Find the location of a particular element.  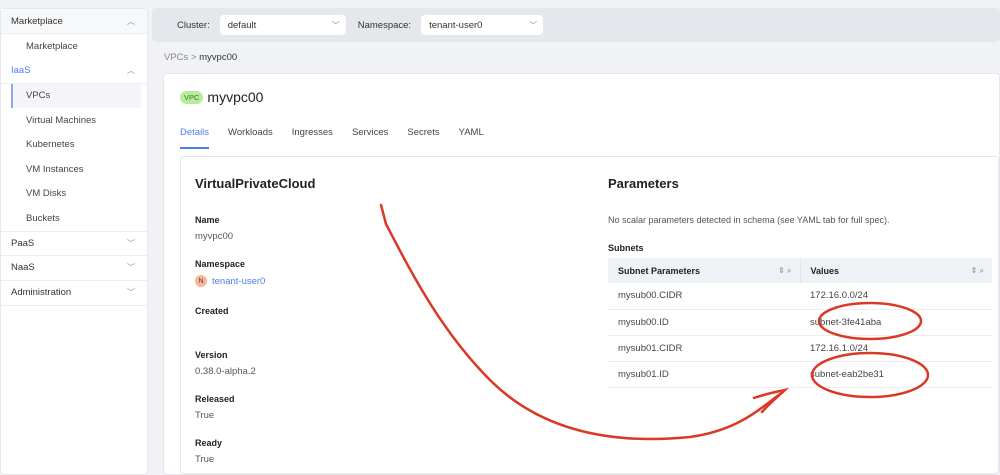

param-cell: mysub01.ID is located at coordinates (704, 374).